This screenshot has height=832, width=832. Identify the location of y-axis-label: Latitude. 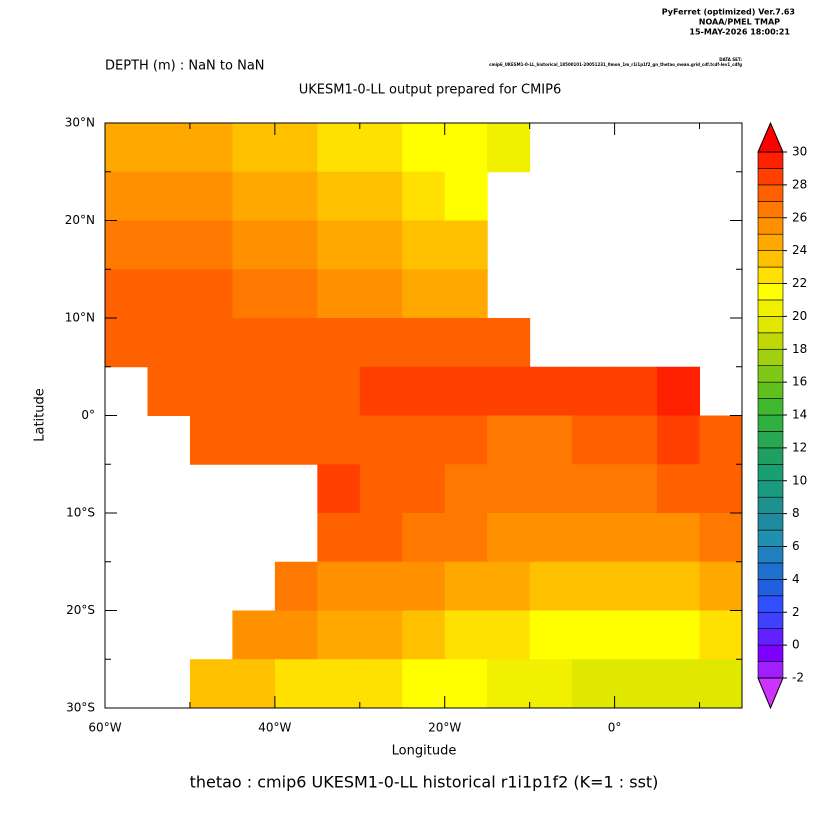
(40, 415).